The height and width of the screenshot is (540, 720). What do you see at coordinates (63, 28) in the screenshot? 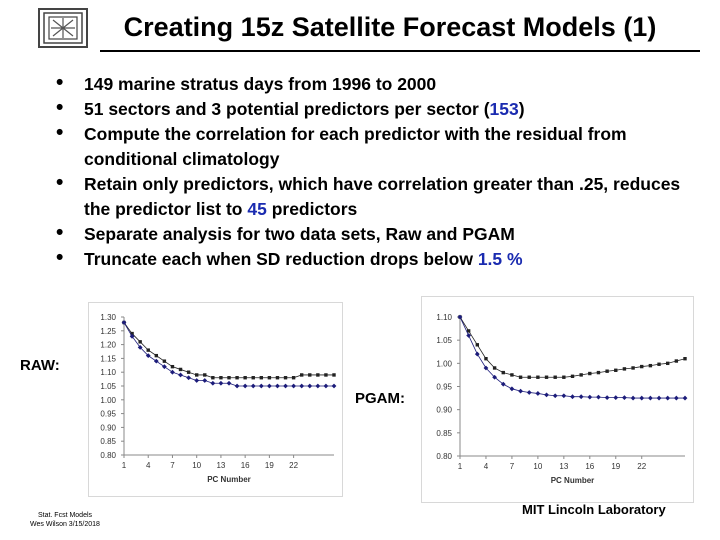
I see `mit-ll-logo-icon` at bounding box center [63, 28].